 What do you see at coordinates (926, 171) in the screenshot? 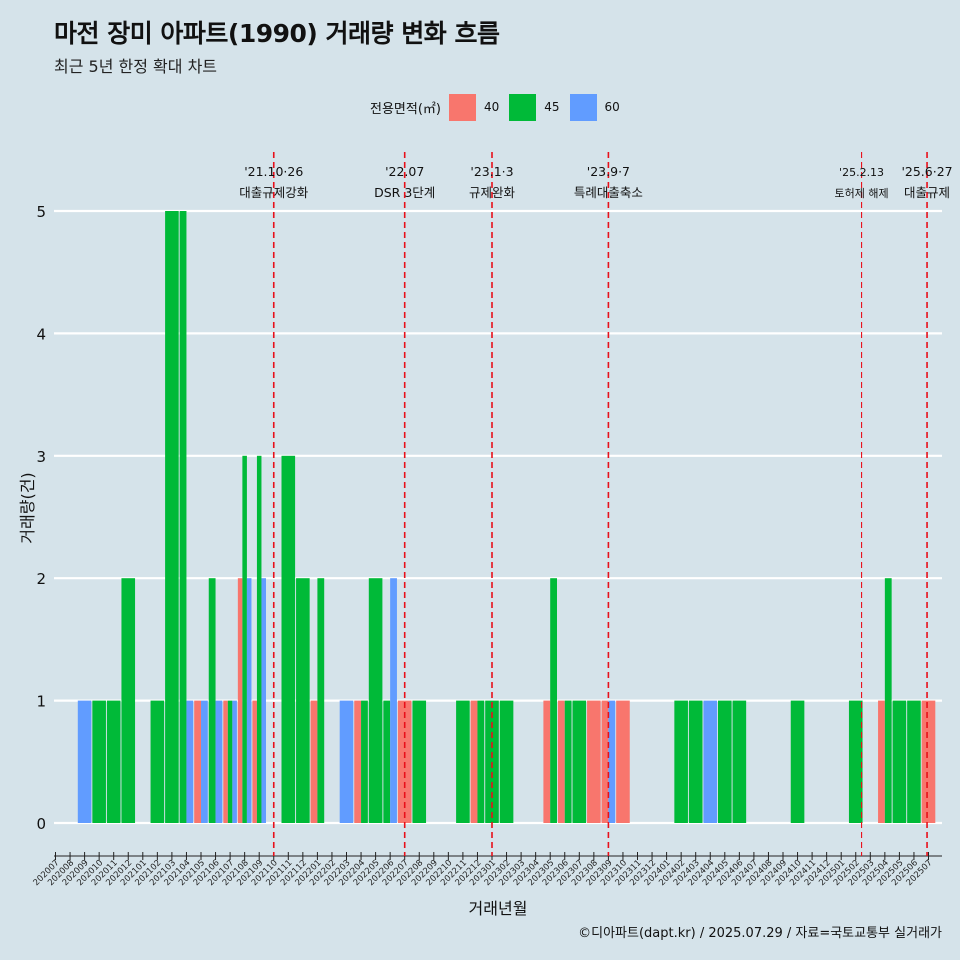
I see `event-date-label: '25.6·27` at bounding box center [926, 171].